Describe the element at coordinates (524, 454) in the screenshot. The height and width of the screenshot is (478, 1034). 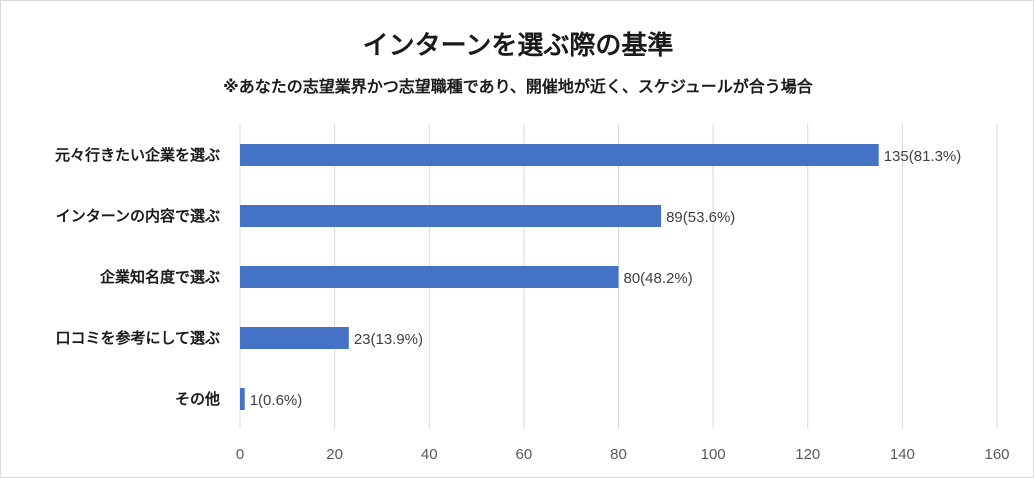
I see `x-tick-label: 60` at that location.